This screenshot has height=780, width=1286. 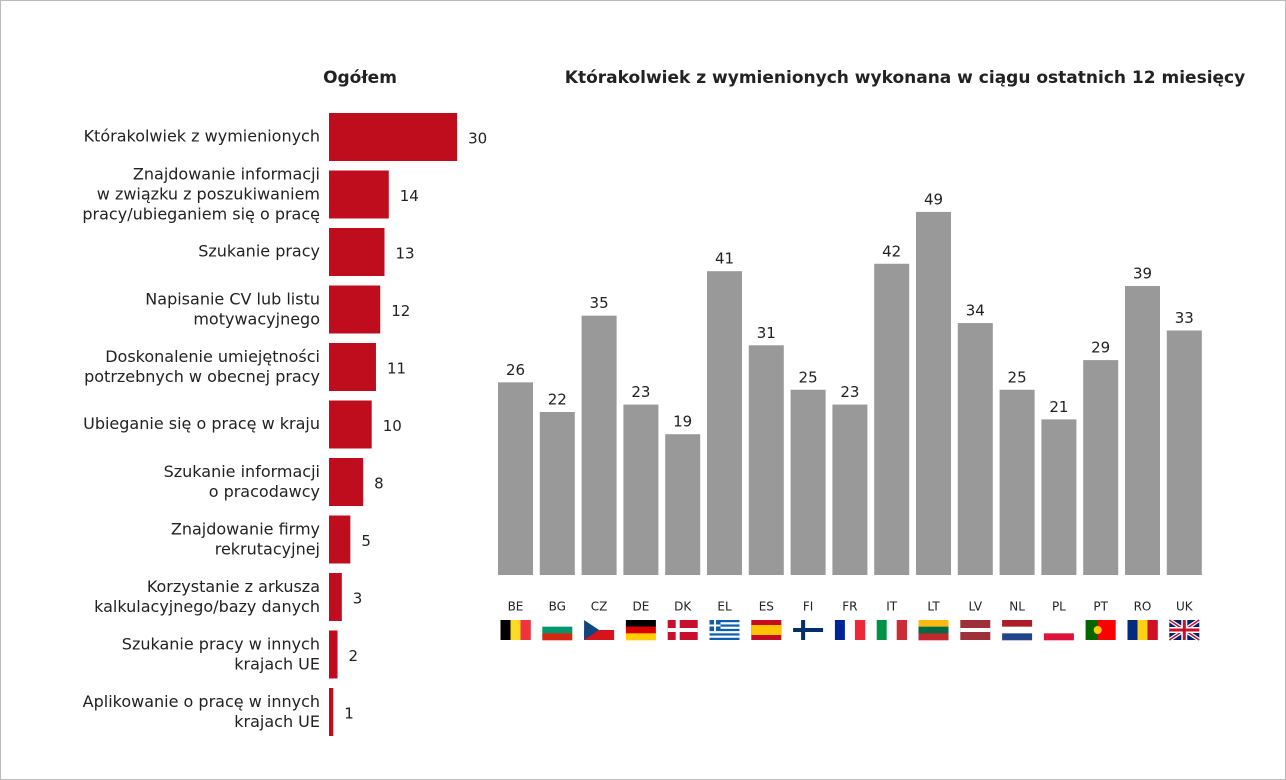 I want to click on x-tick-label: EL, so click(x=724, y=607).